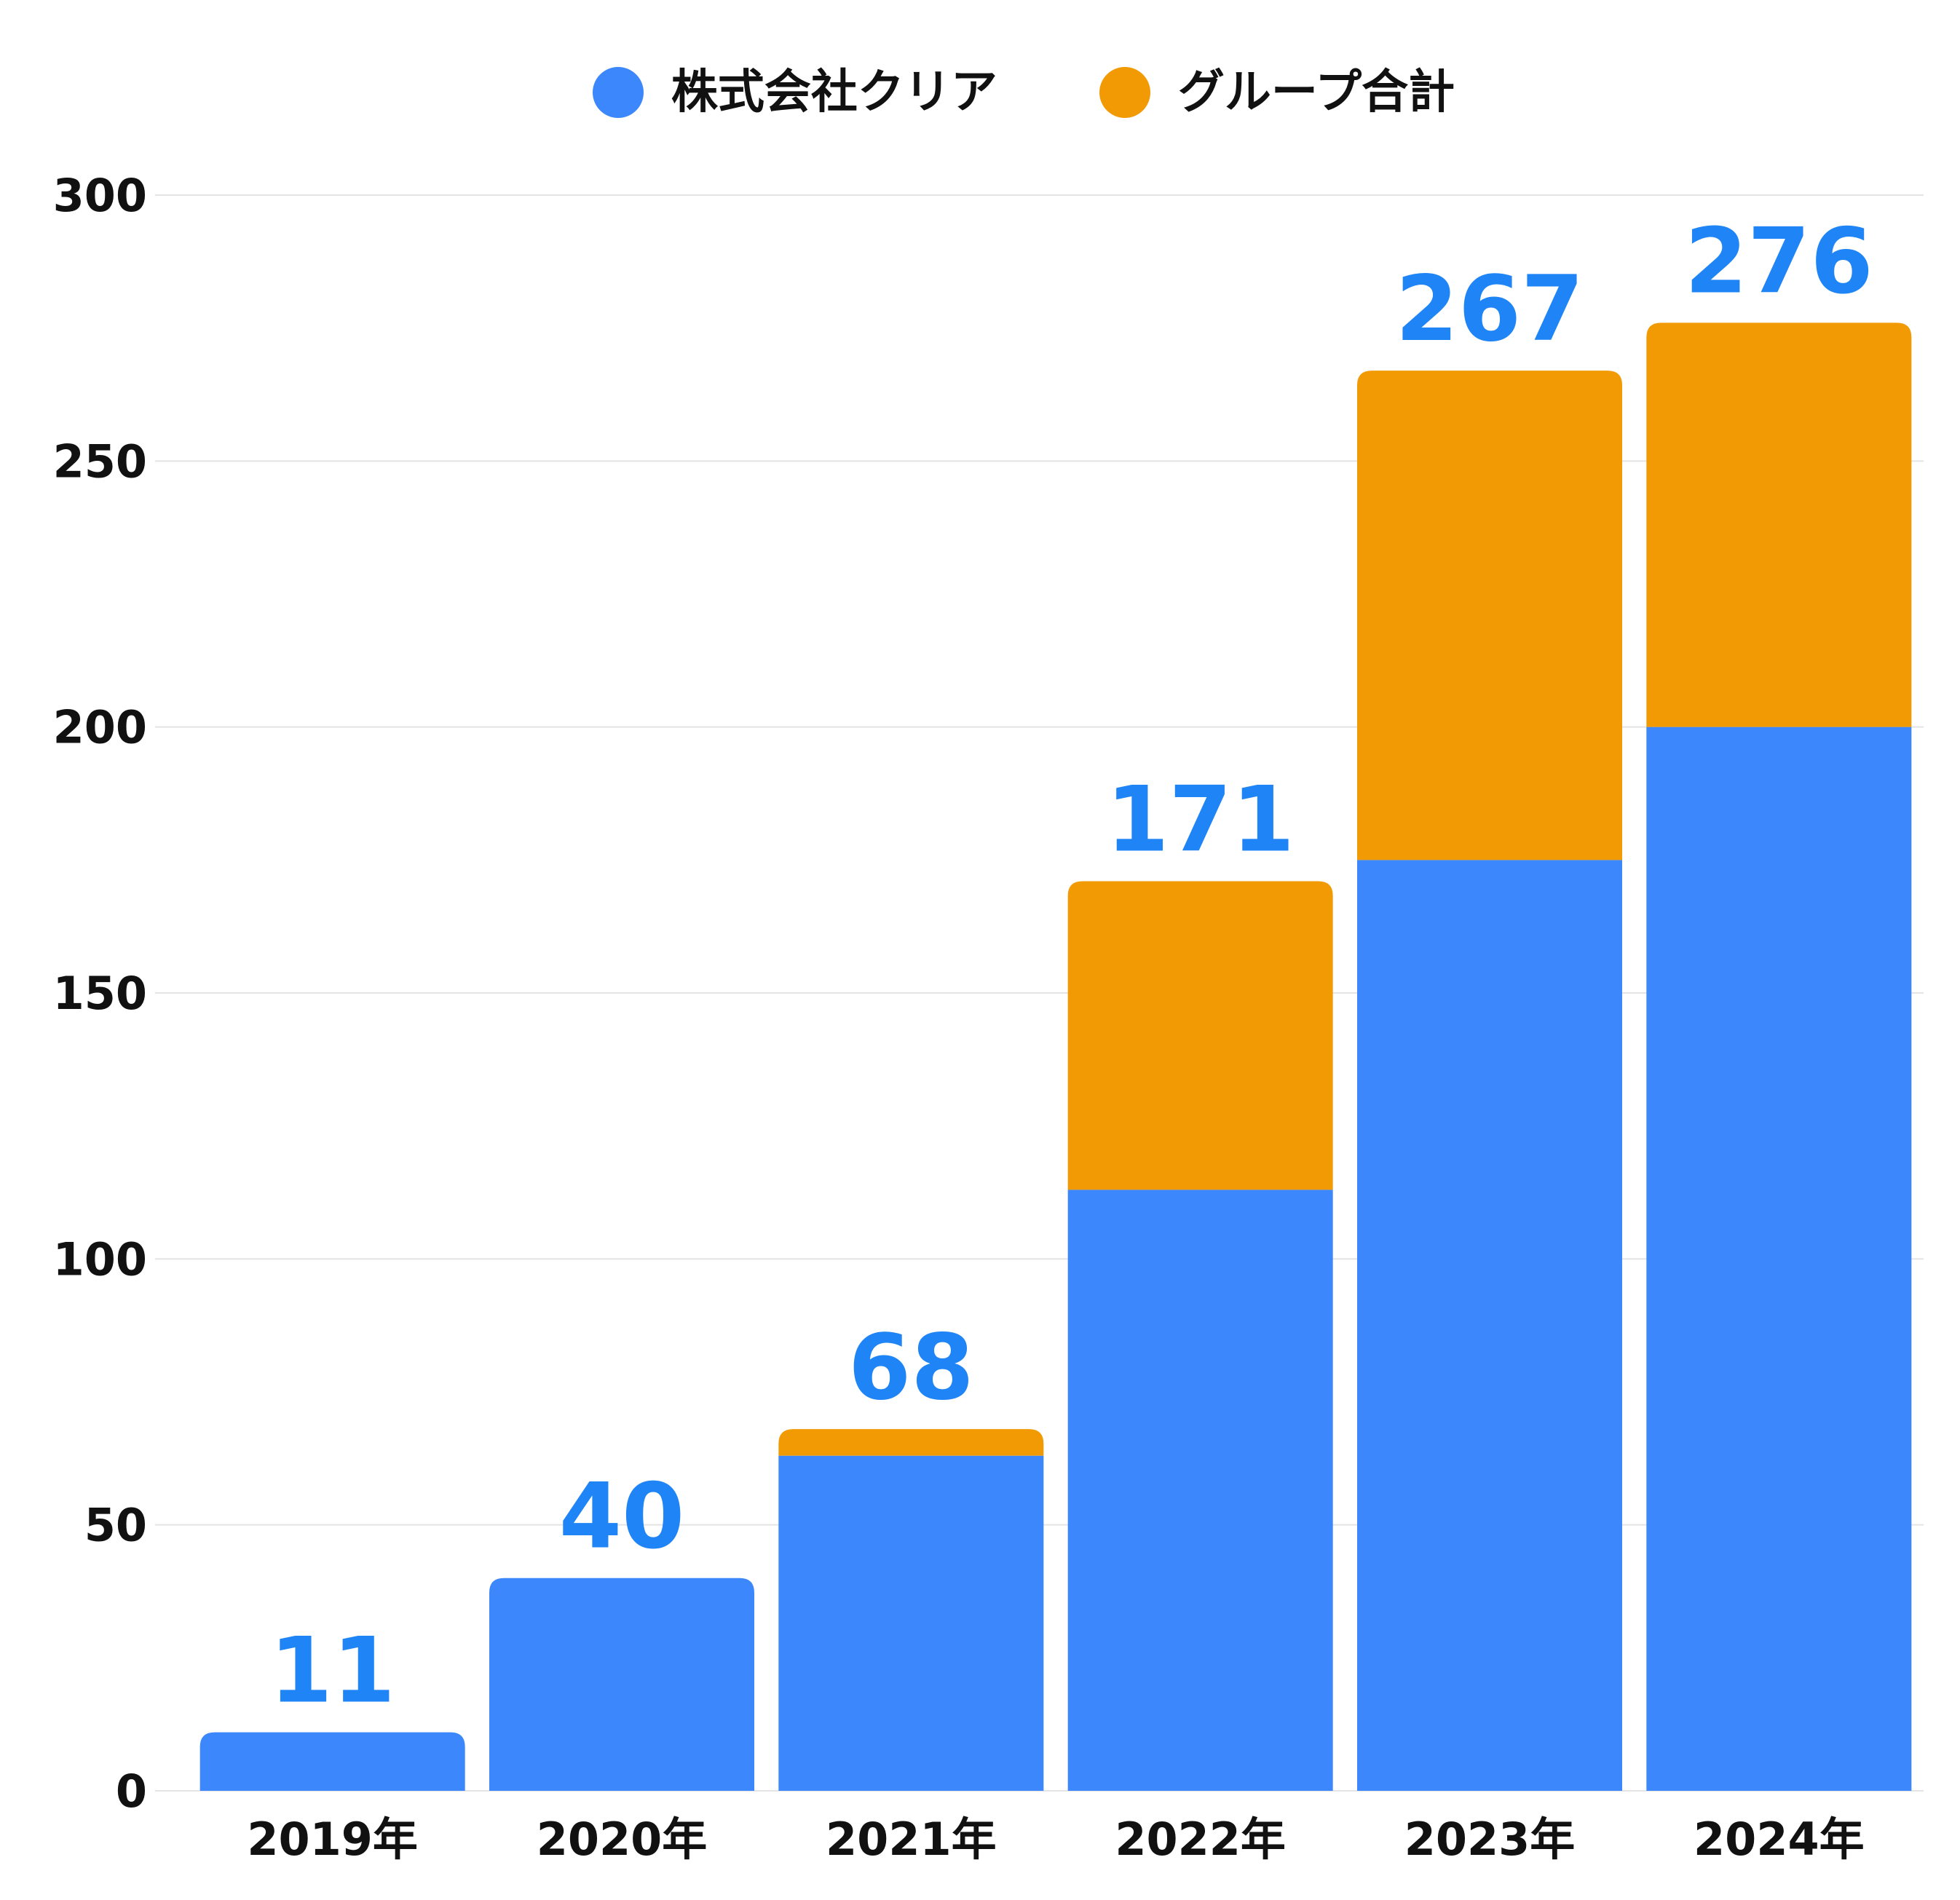  Describe the element at coordinates (100, 461) in the screenshot. I see `y-tick-label-250: 250` at that location.